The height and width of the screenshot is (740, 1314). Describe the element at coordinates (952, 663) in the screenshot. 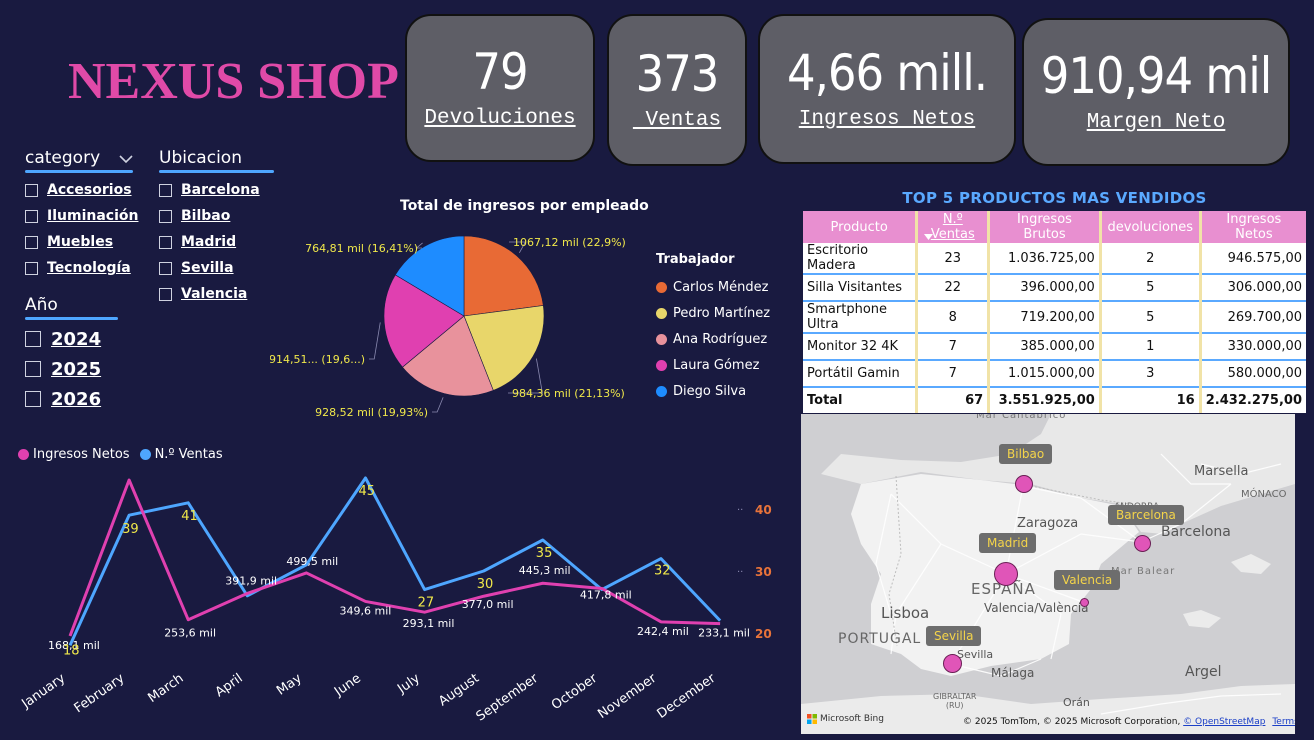

I see `map-bubble-sevilla` at that location.